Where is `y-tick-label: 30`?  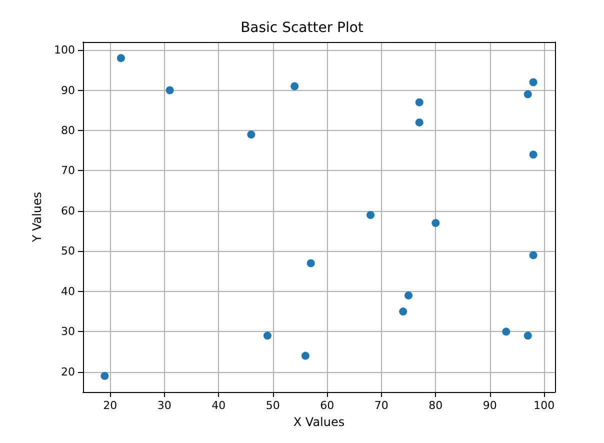
y-tick-label: 30 is located at coordinates (68, 331).